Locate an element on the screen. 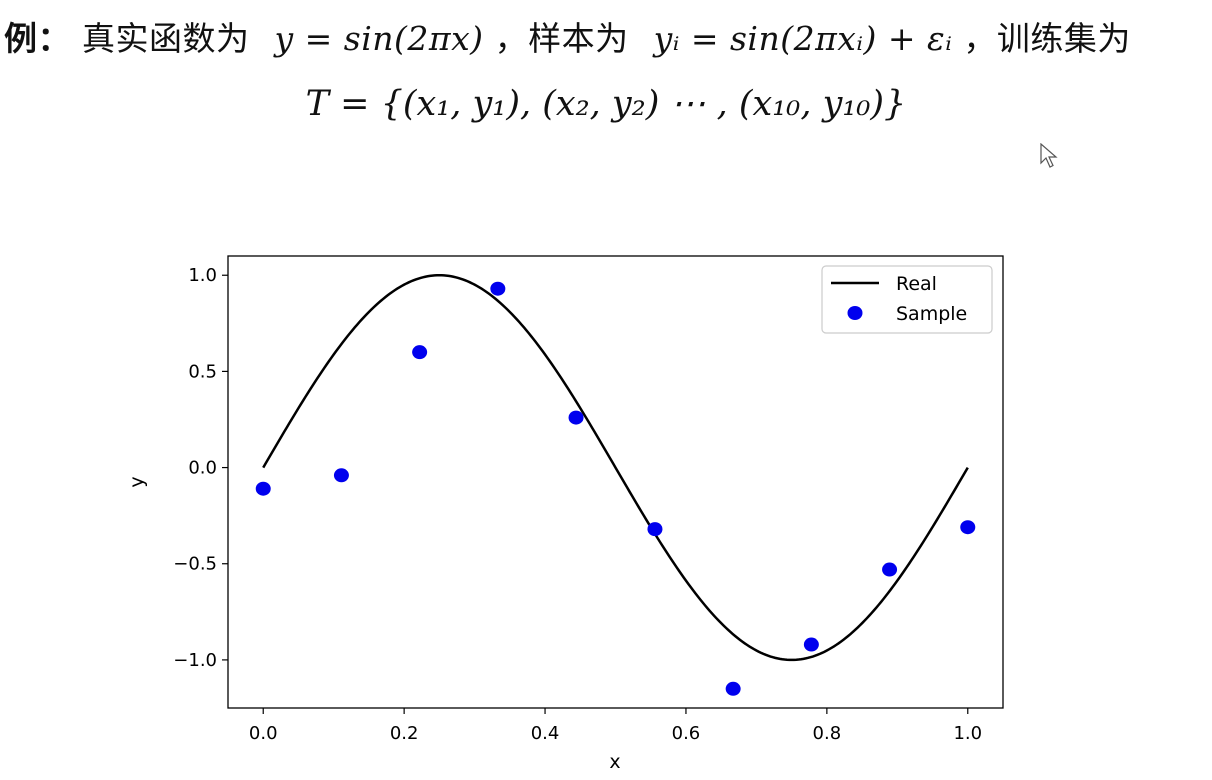 This screenshot has height=780, width=1212. y-tick-label: 0.5 is located at coordinates (202, 371).